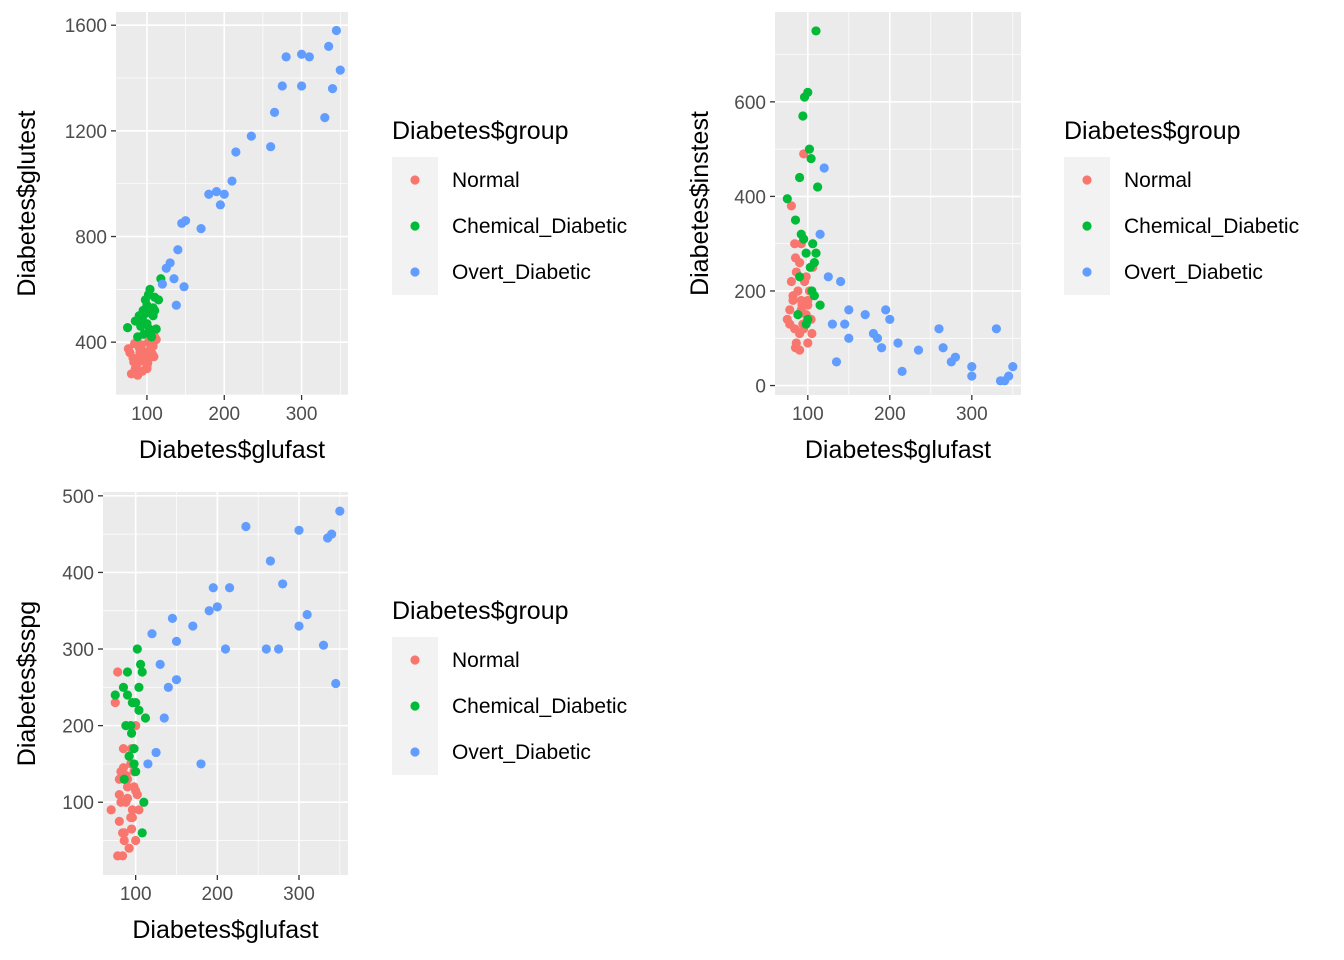 The height and width of the screenshot is (960, 1344). What do you see at coordinates (86, 26) in the screenshot?
I see `y-tick-label: 1600` at bounding box center [86, 26].